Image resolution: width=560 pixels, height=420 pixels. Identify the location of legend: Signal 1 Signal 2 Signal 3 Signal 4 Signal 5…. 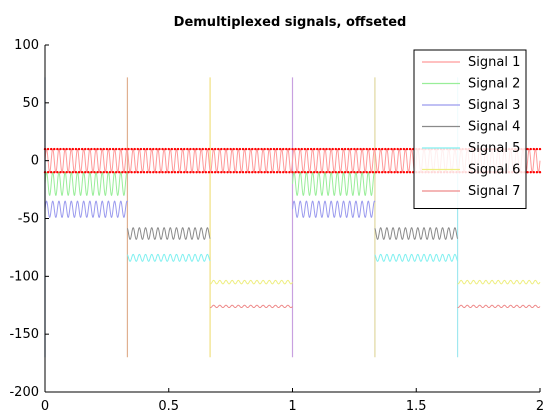
(470, 129).